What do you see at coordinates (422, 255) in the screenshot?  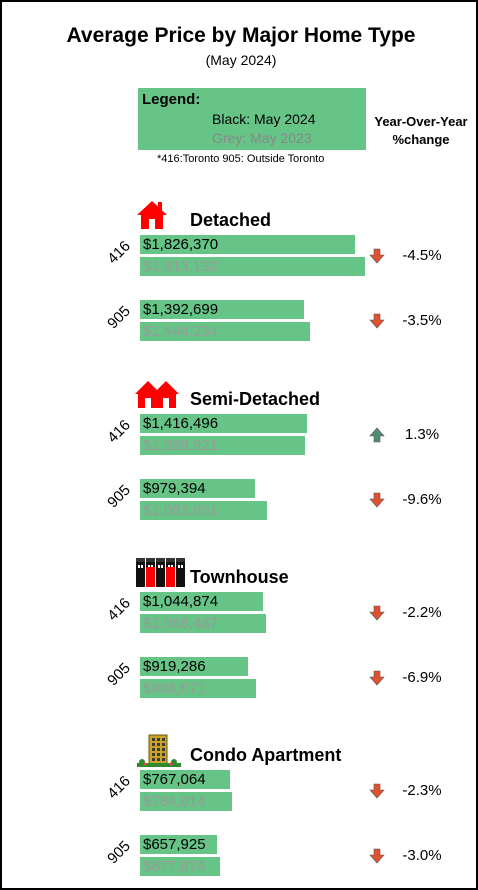 I see `yoy-change: -4.5%` at bounding box center [422, 255].